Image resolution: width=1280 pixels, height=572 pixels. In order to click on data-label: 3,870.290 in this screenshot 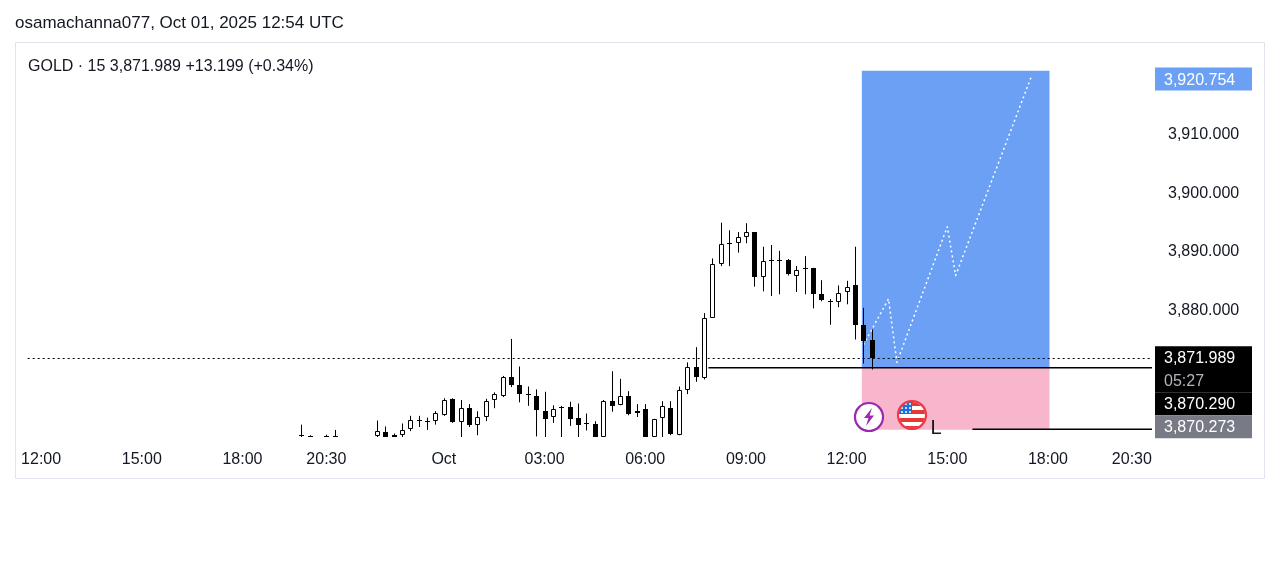, I will do `click(1200, 404)`.